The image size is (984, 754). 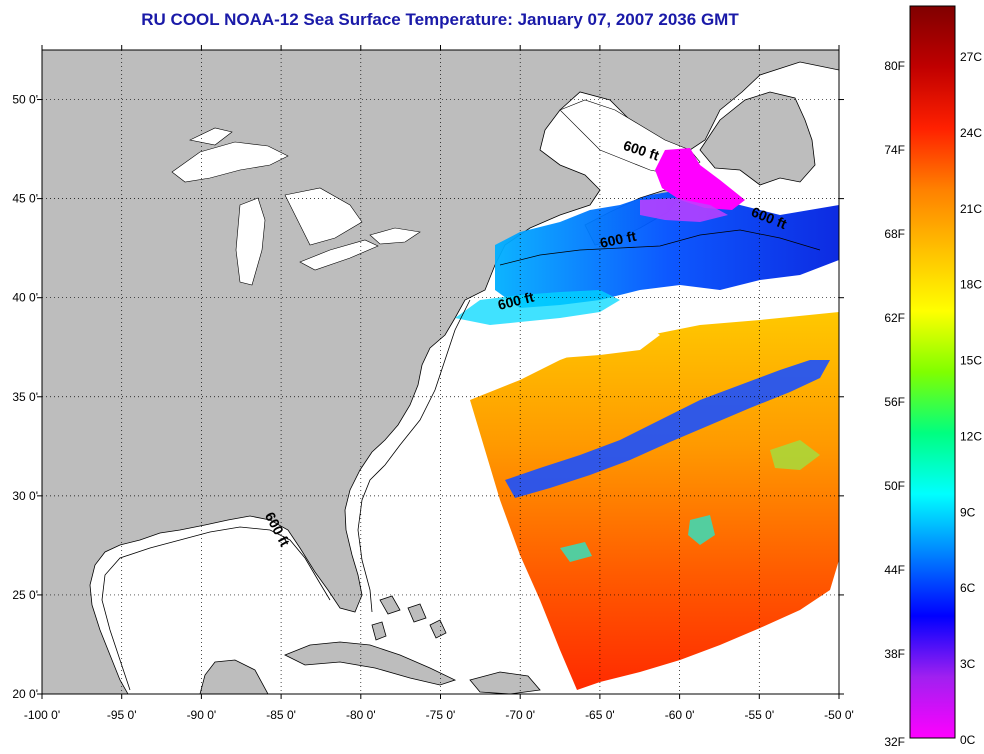 What do you see at coordinates (323, 216) in the screenshot?
I see `lake-huron` at bounding box center [323, 216].